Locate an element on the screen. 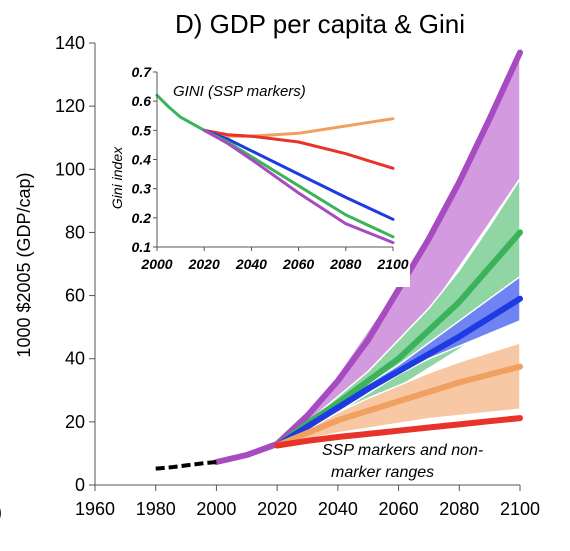 Image resolution: width=570 pixels, height=551 pixels. inset-y-tick-label: 0.2 is located at coordinates (142, 218).